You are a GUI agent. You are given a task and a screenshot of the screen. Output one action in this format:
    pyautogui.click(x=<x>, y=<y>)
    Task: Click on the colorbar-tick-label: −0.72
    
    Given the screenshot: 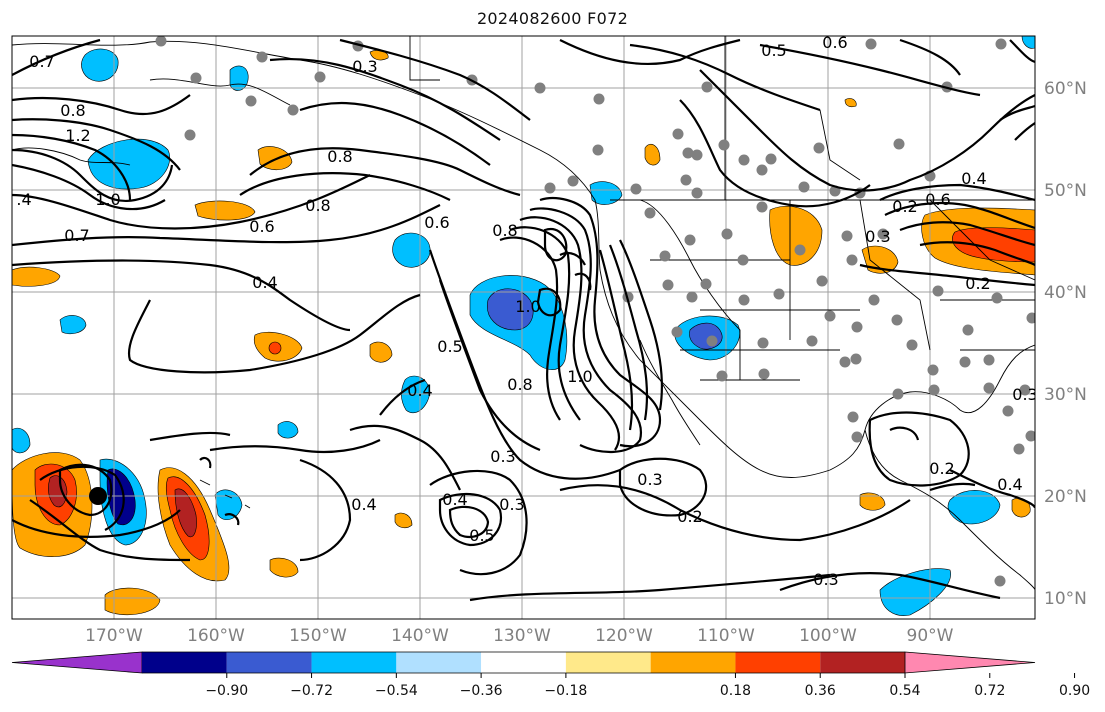 What is the action you would take?
    pyautogui.click(x=311, y=691)
    